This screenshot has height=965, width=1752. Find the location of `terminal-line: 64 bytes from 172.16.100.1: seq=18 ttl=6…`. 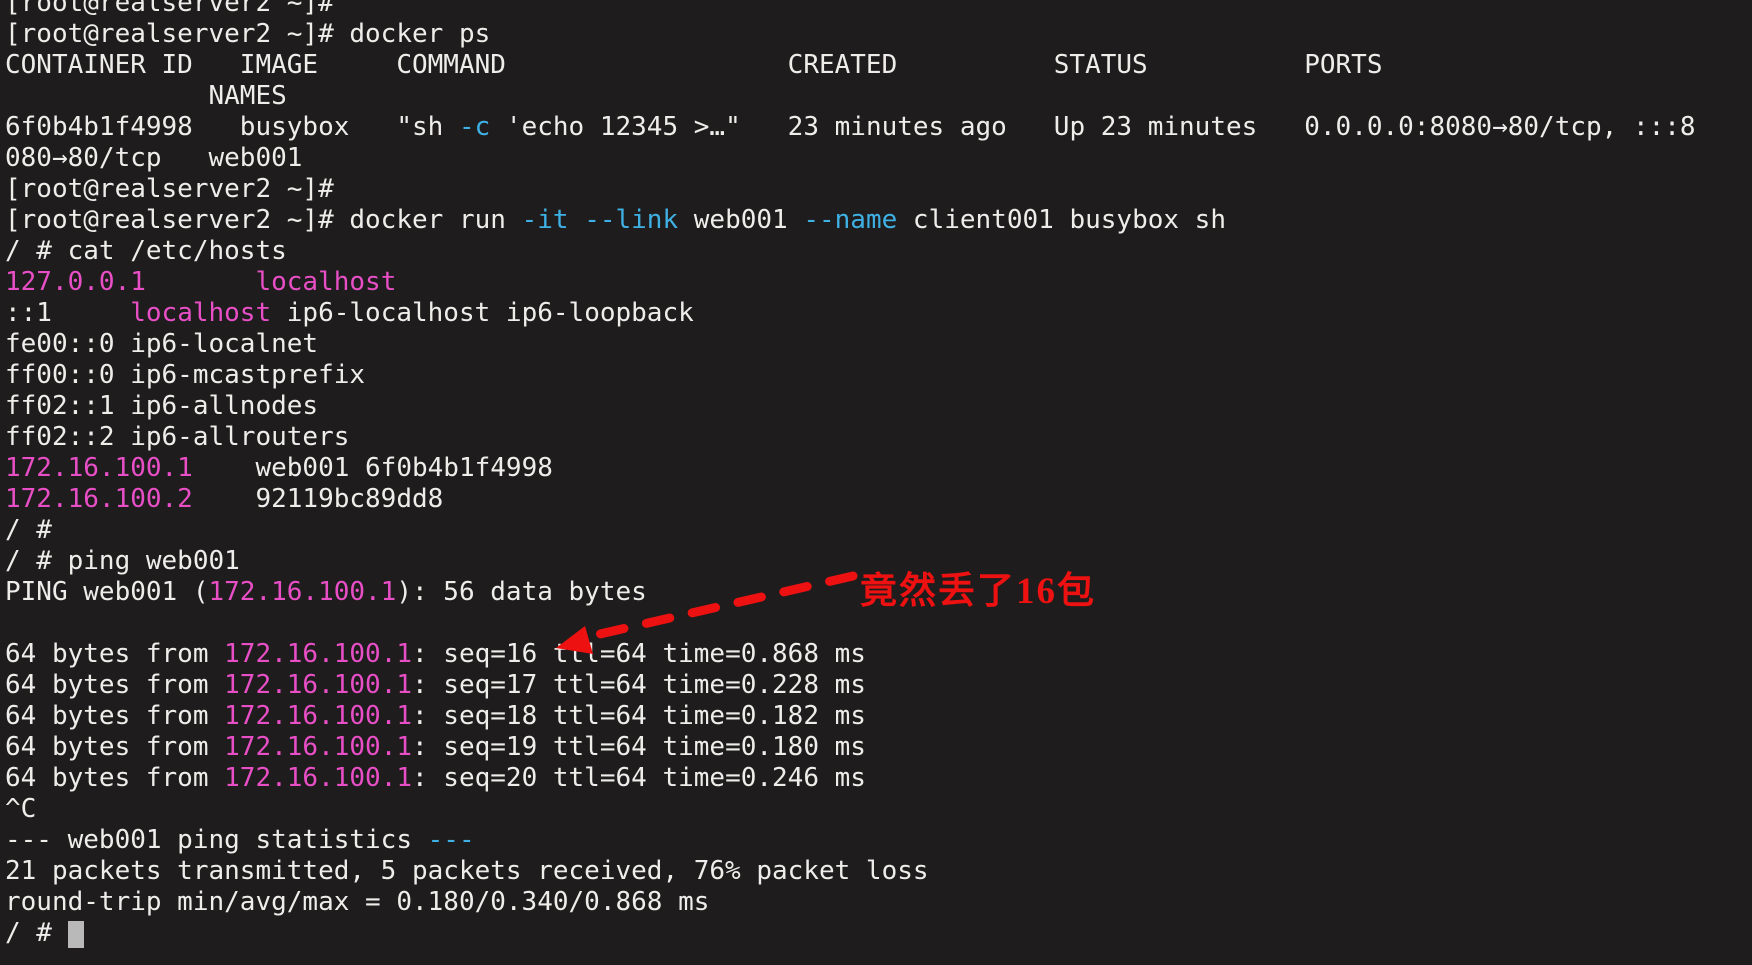

terminal-line: 64 bytes from 172.16.100.1: seq=18 ttl=6… is located at coordinates (435, 716).